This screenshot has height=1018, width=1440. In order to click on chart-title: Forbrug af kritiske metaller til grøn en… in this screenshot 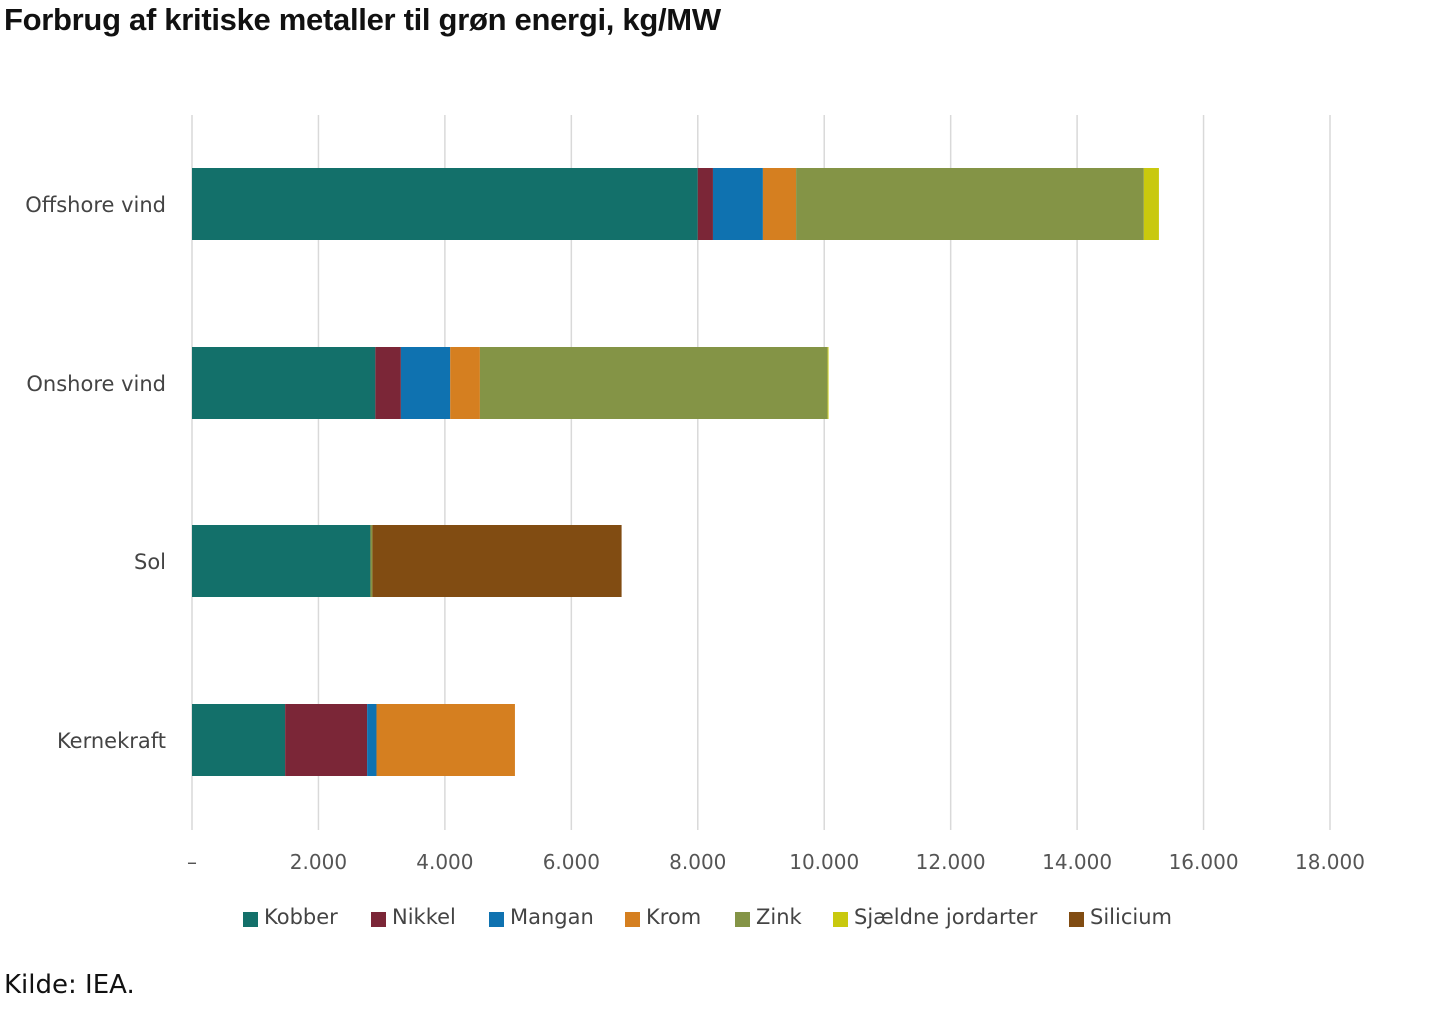, I will do `click(362, 19)`.